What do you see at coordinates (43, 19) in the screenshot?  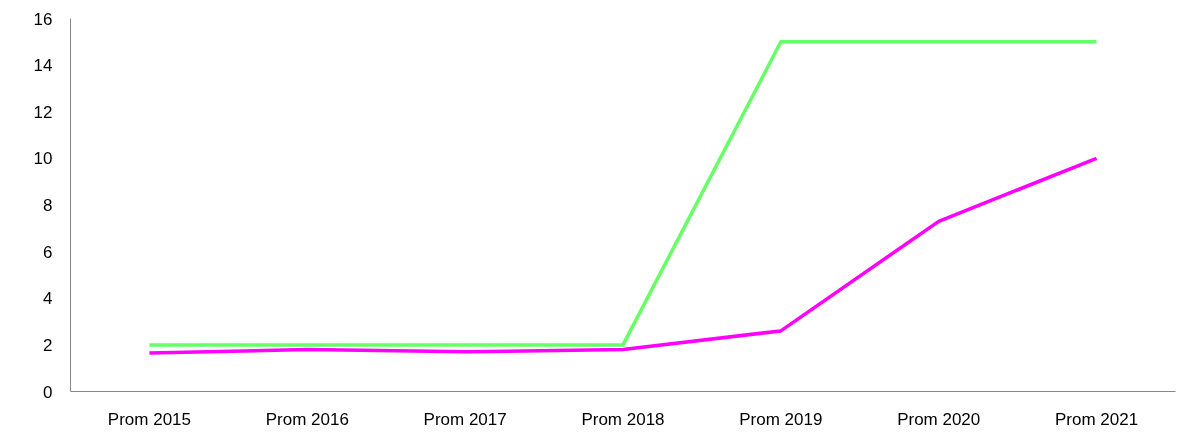 I see `y-tick-label: 16` at bounding box center [43, 19].